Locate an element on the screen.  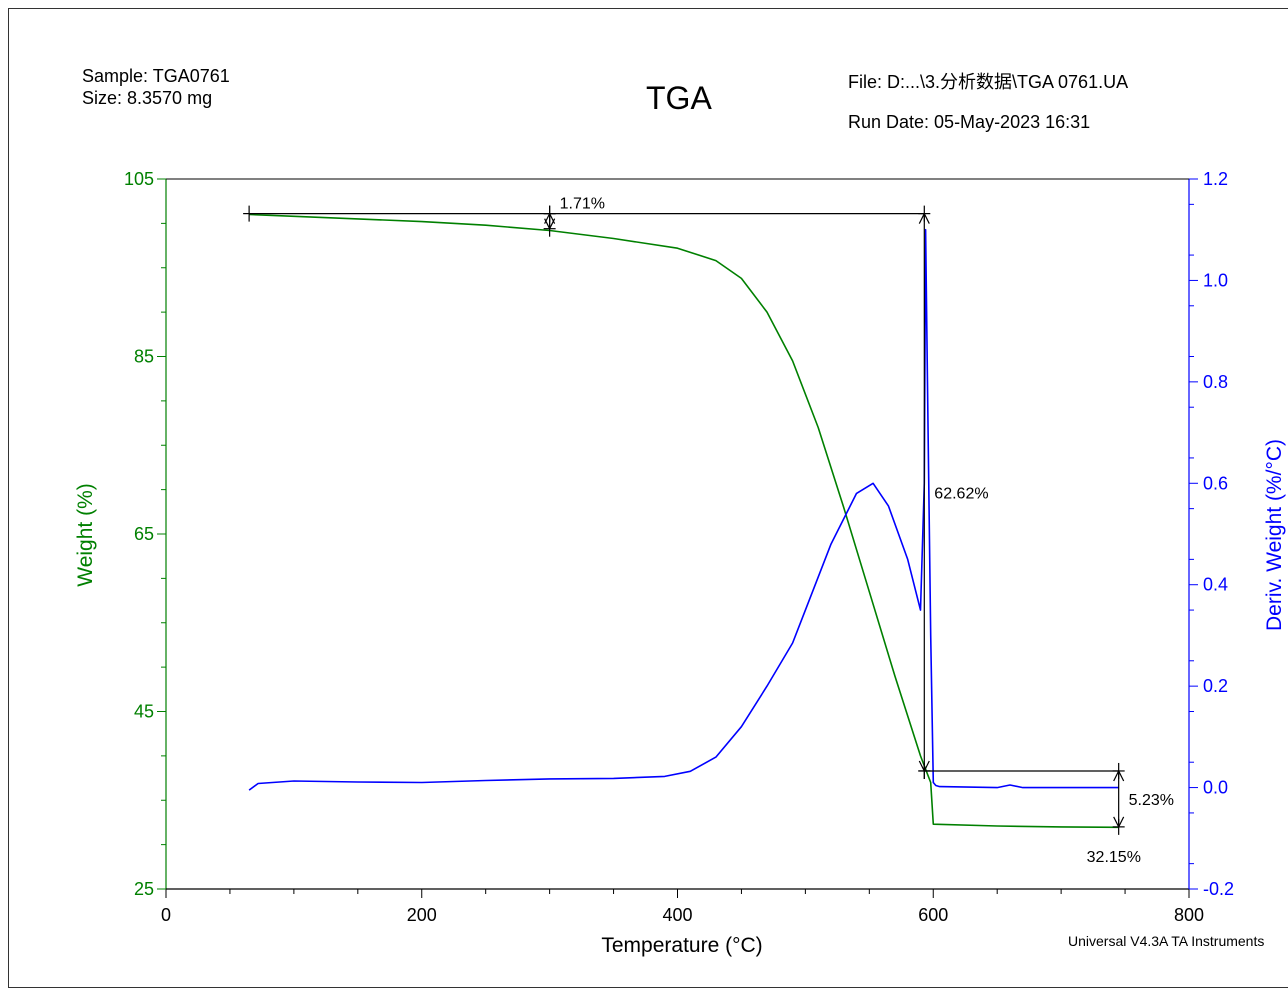
chart-title: TGA is located at coordinates (679, 98).